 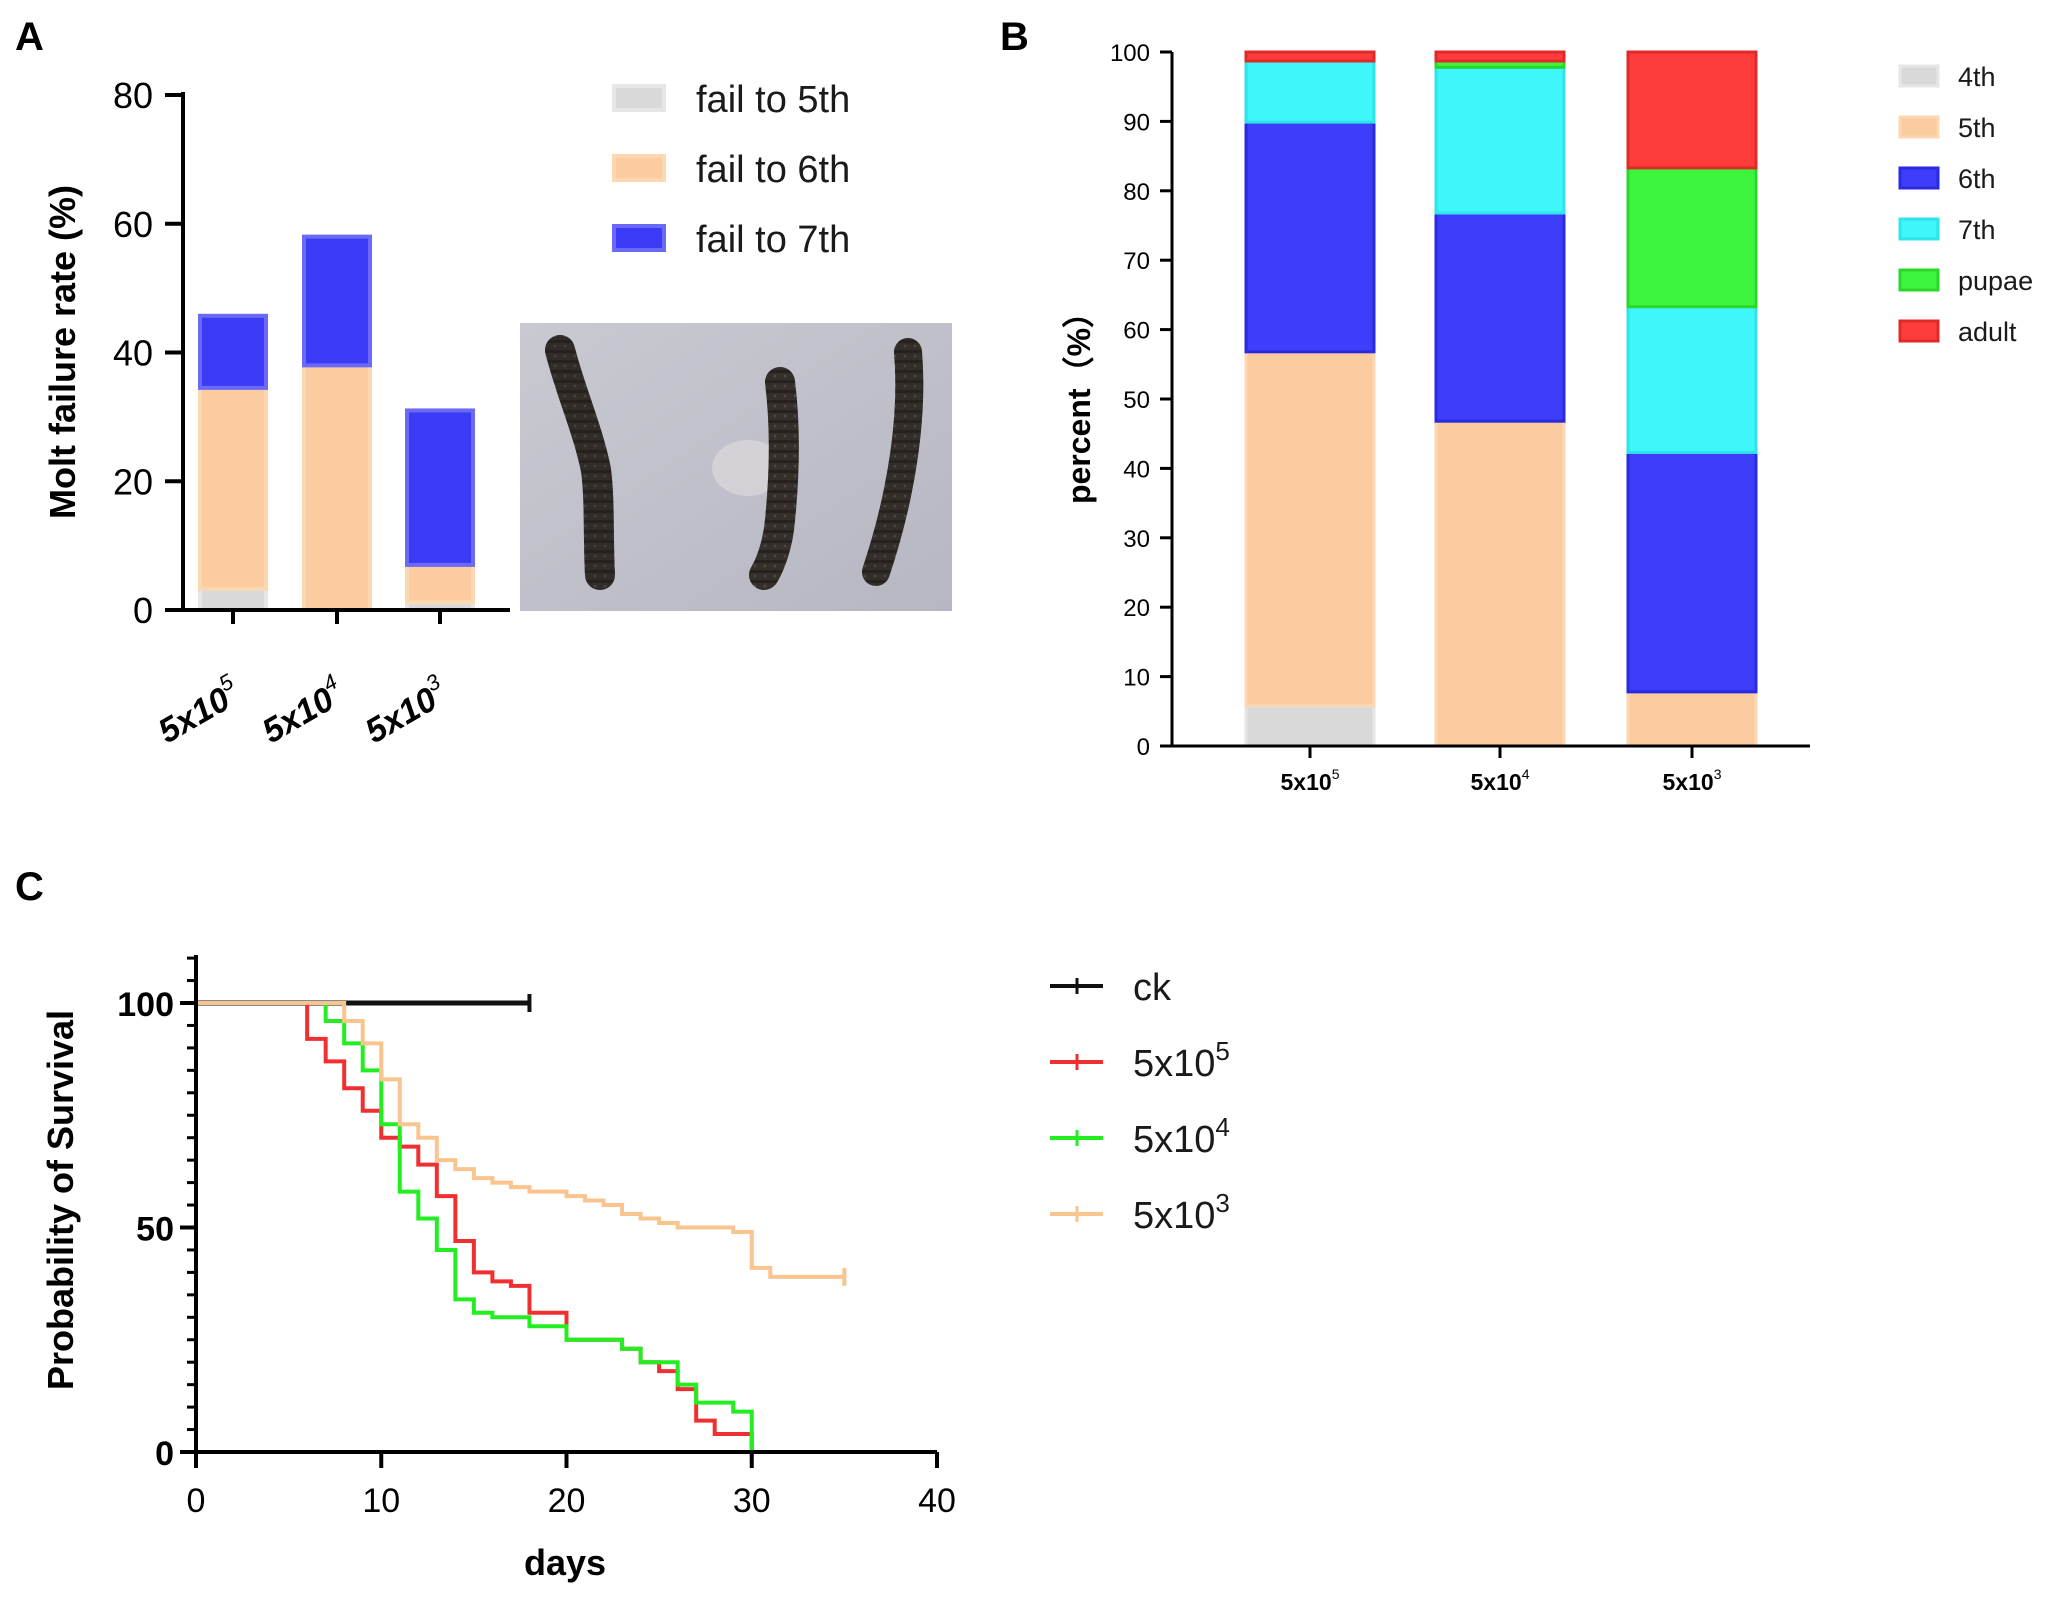 I want to click on panel-b-y-tick-label: 30, so click(x=1136, y=539).